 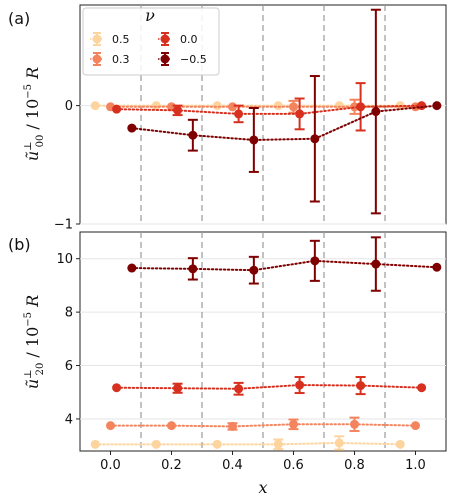 I want to click on legend-label: 0.0, so click(x=189, y=39).